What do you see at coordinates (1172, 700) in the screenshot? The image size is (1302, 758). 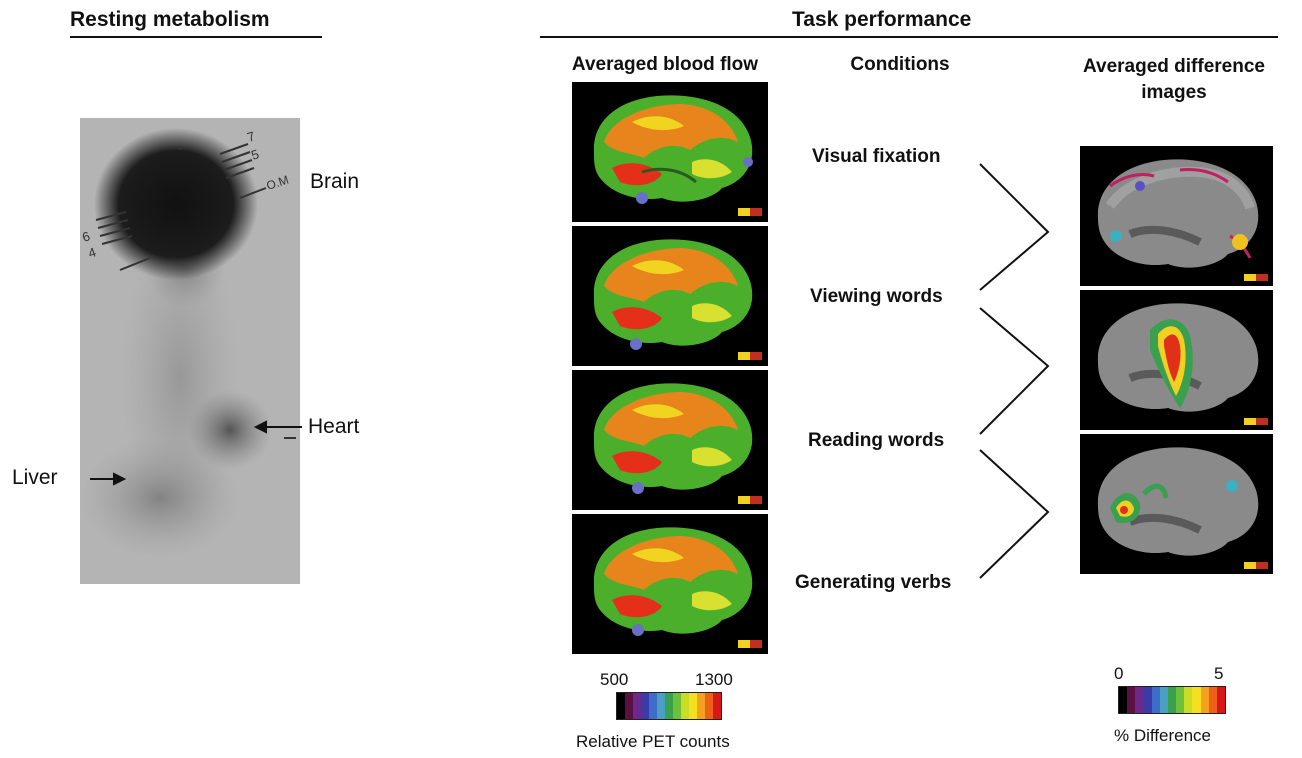 I see `diff-colorbar` at bounding box center [1172, 700].